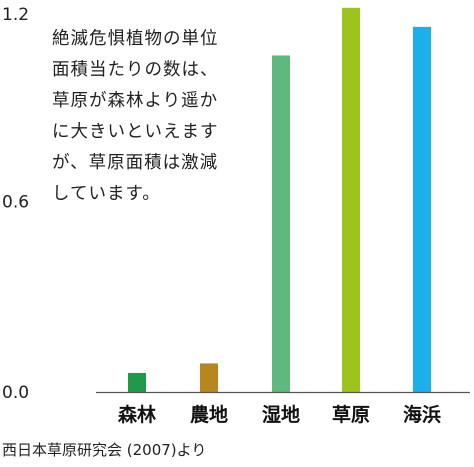 Image resolution: width=474 pixels, height=467 pixels. What do you see at coordinates (15, 15) in the screenshot?
I see `y-tick-label: 1.2` at bounding box center [15, 15].